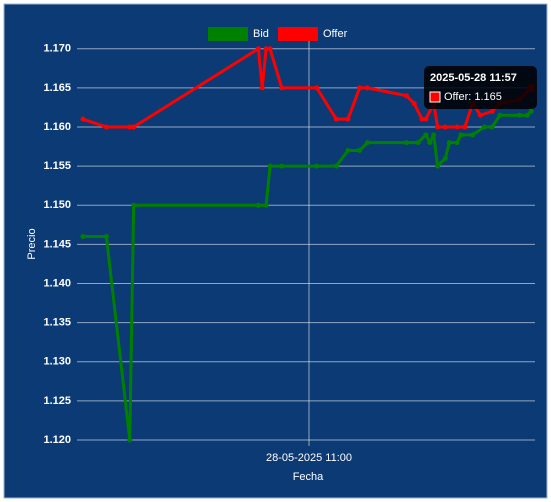 The height and width of the screenshot is (502, 551). I want to click on x-tick-label: 28-05-2025 11:00, so click(309, 458).